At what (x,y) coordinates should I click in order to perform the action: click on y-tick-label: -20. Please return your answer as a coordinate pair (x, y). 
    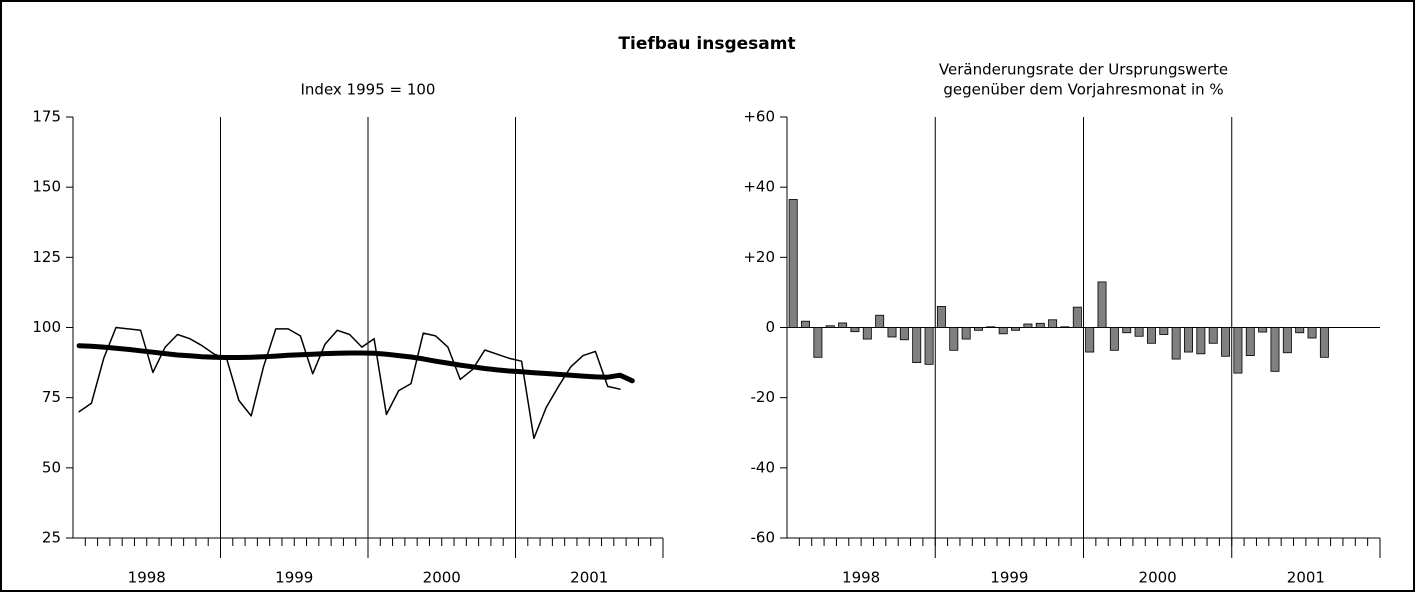
    Looking at the image, I should click on (763, 397).